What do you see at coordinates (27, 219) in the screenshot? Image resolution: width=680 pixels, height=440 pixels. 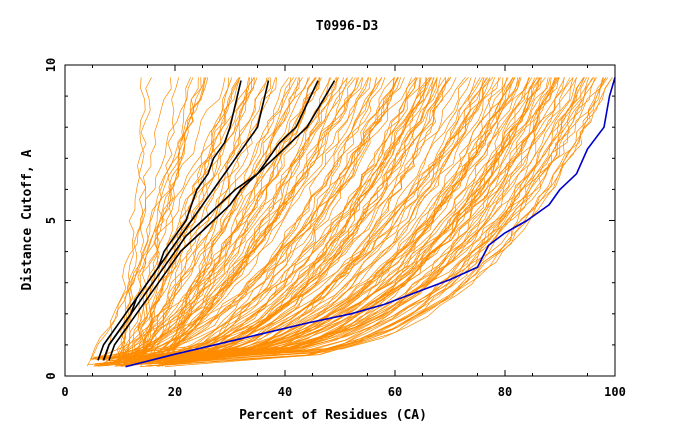 I see `y-axis-label: Distance Cutoff, A` at bounding box center [27, 219].